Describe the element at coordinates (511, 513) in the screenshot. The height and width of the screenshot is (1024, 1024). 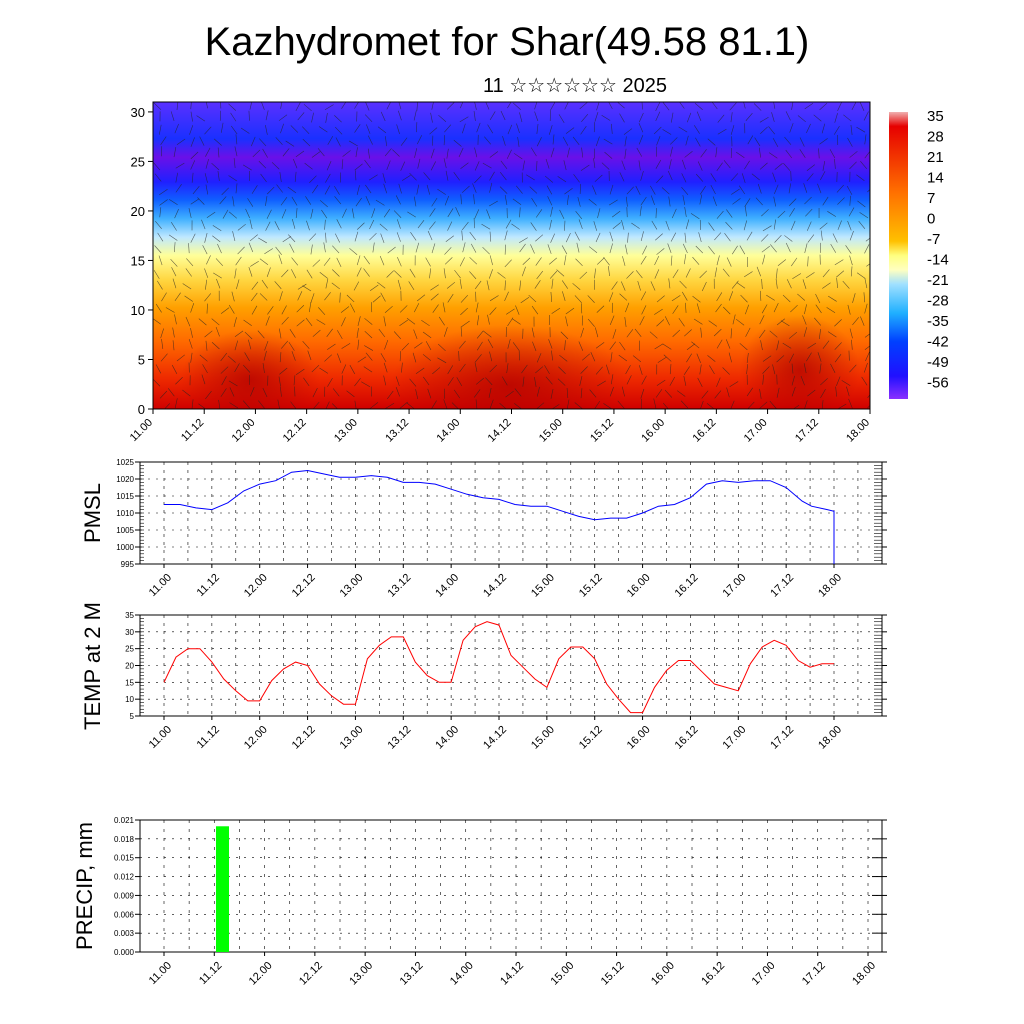
I see `pmsl-frame` at that location.